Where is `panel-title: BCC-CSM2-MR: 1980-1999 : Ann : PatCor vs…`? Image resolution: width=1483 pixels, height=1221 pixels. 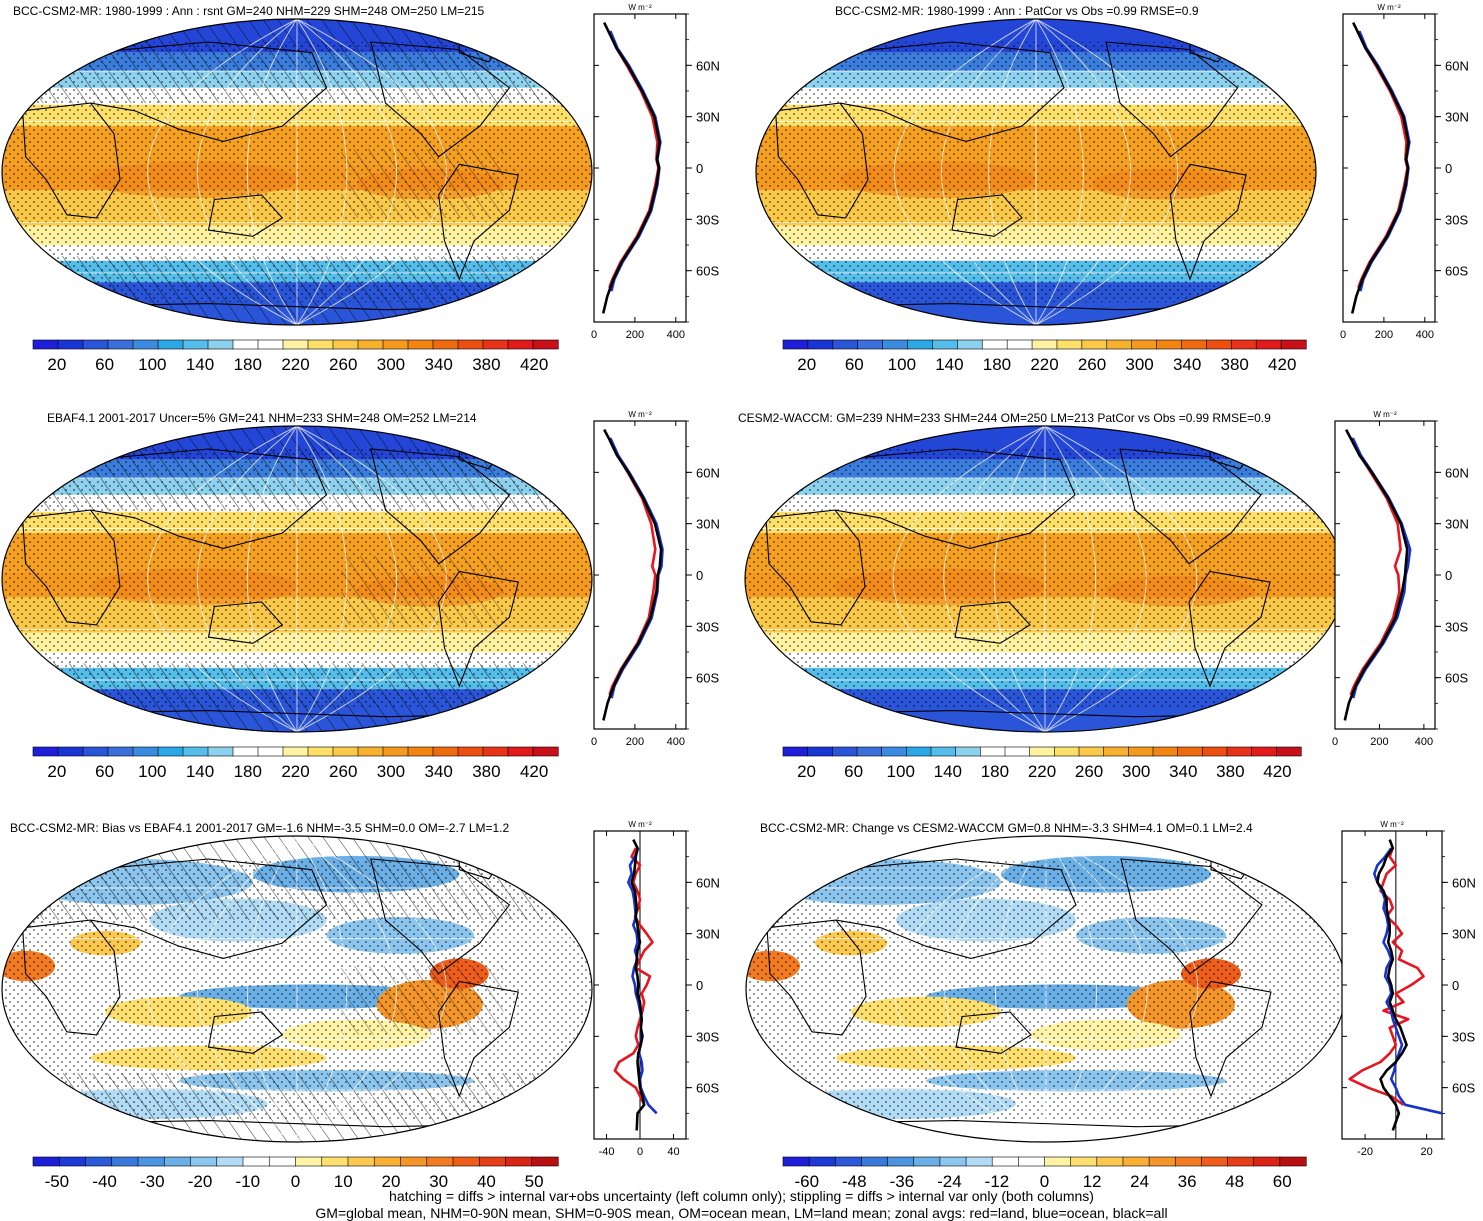 panel-title: BCC-CSM2-MR: 1980-1999 : Ann : PatCor vs… is located at coordinates (1017, 11).